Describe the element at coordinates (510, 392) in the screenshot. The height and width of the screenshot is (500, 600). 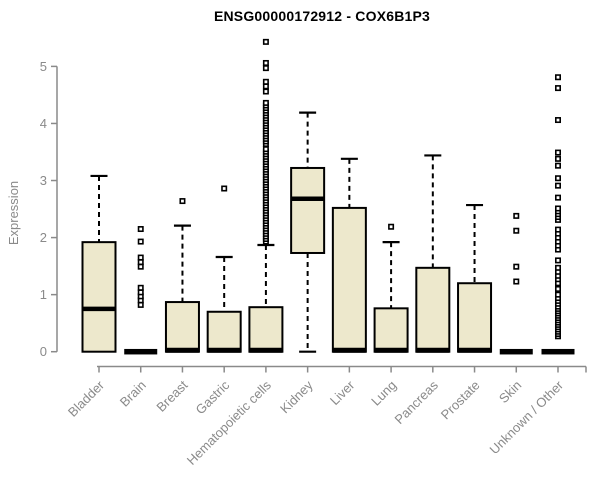
I see `x-tick-label-skin: Skin` at that location.